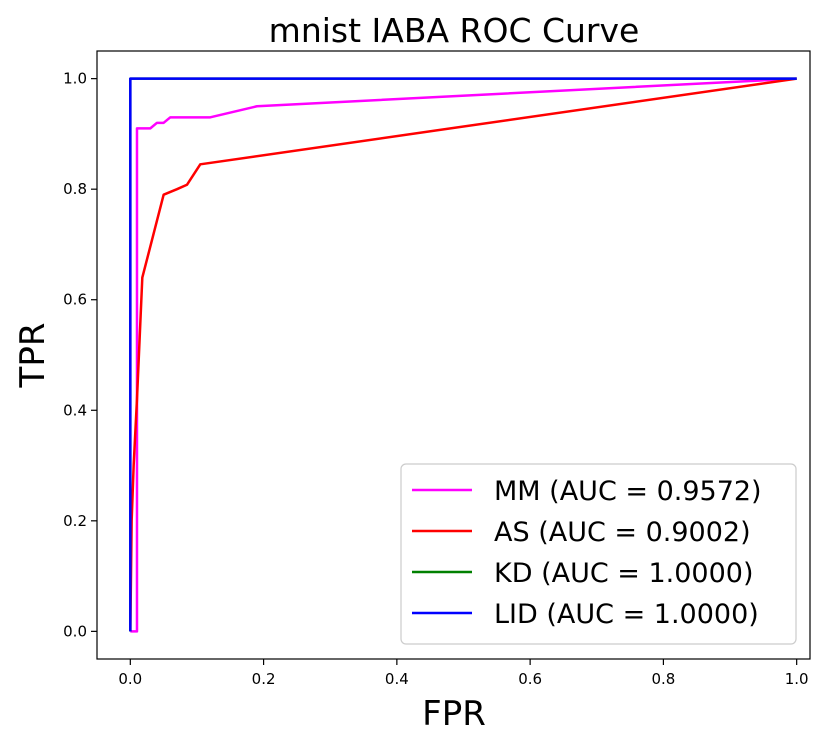 This screenshot has height=745, width=830. Describe the element at coordinates (622, 532) in the screenshot. I see `legend-label: AS (AUC = 0.9002)` at that location.